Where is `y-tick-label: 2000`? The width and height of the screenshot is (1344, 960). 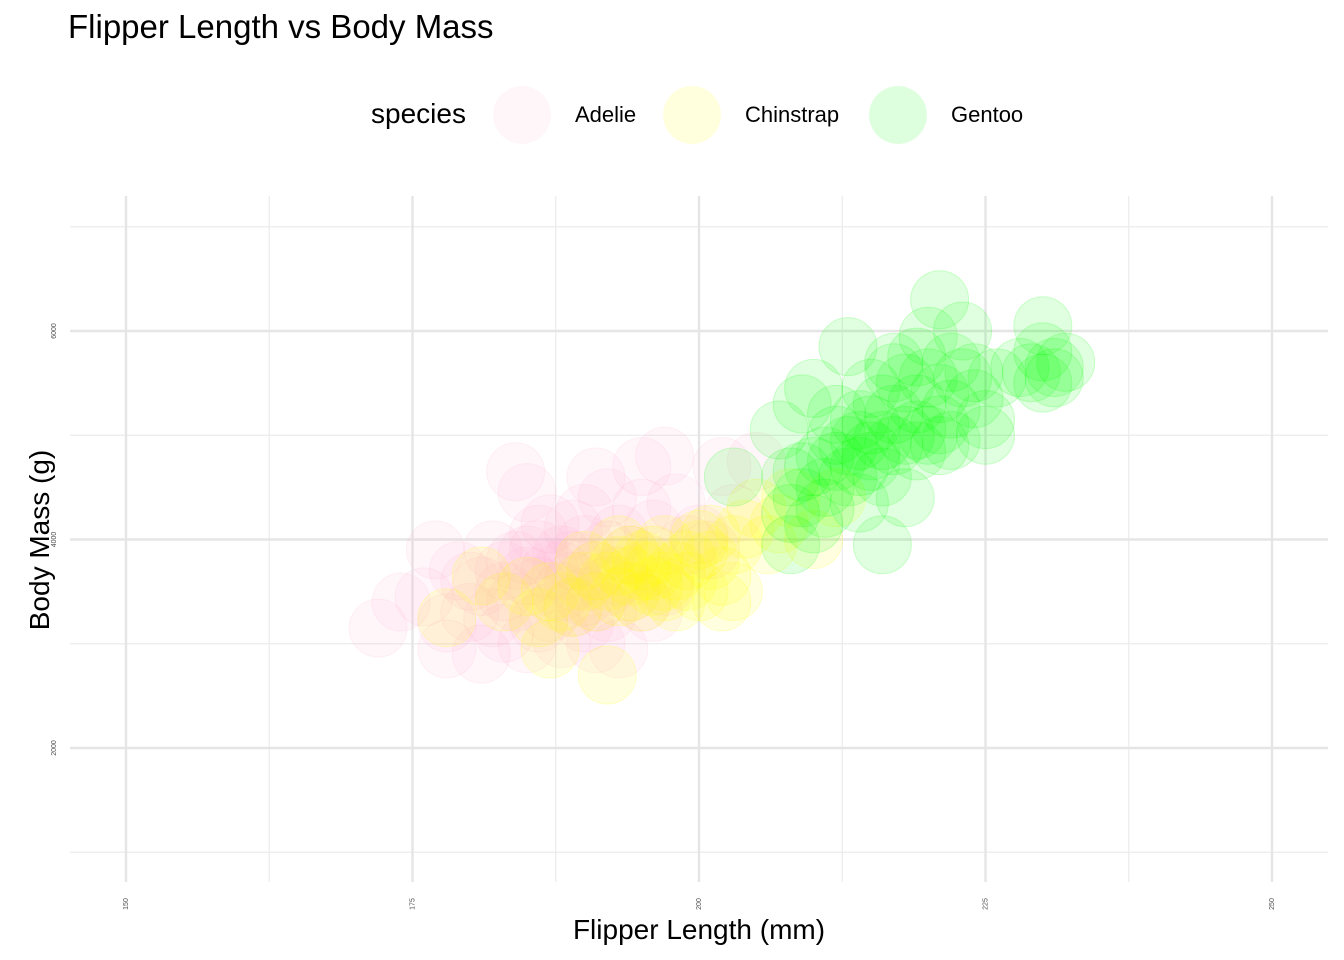 y-tick-label: 2000 is located at coordinates (54, 748).